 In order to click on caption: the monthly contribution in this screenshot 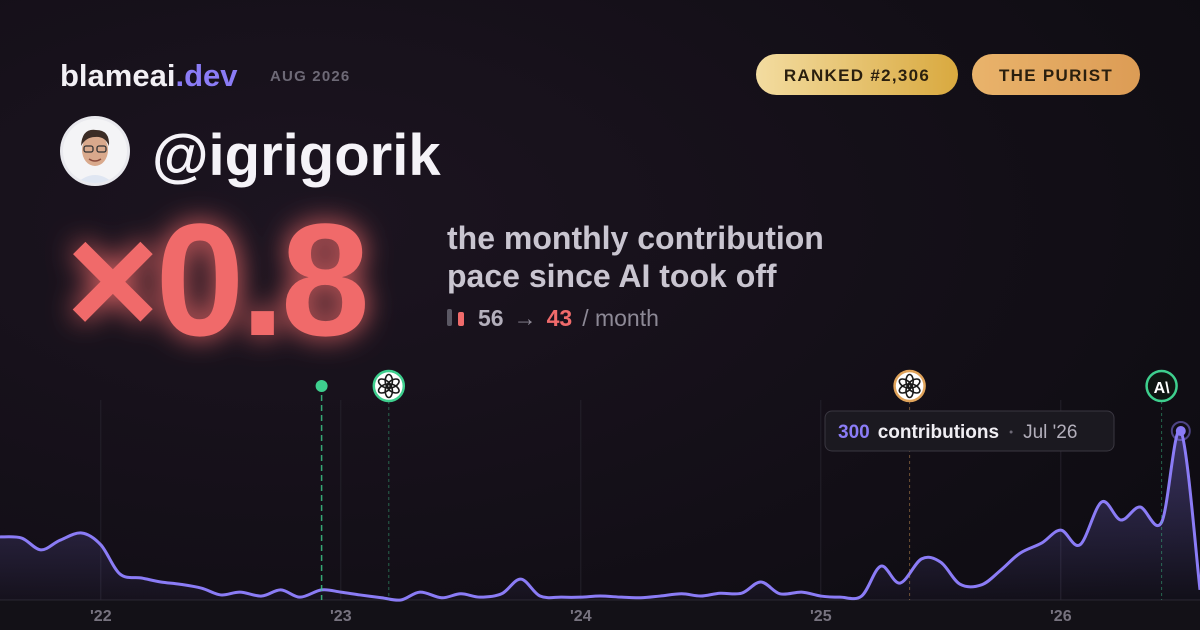, I will do `click(635, 238)`.